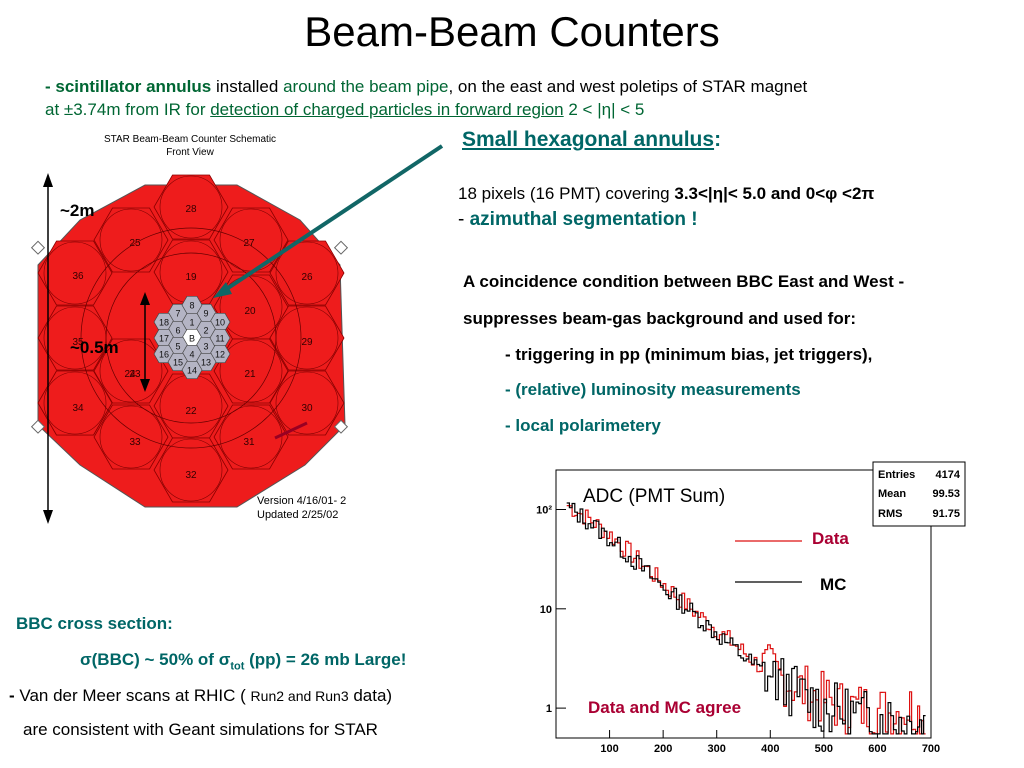  Describe the element at coordinates (191, 323) in the screenshot. I see `small-tile-label-1: 1` at that location.